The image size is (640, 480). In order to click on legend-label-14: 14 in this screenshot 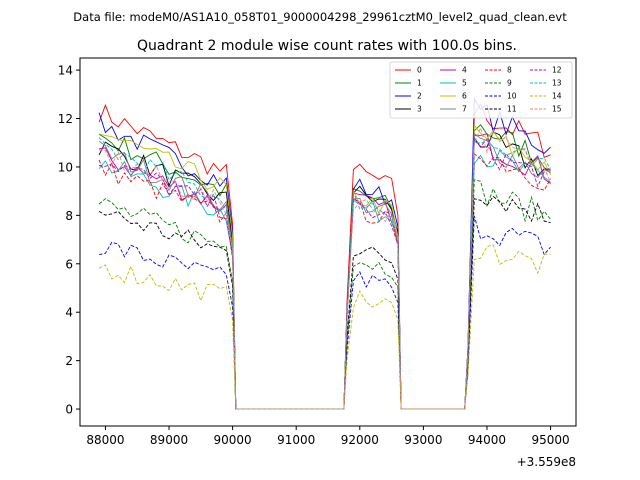, I will do `click(557, 96)`.